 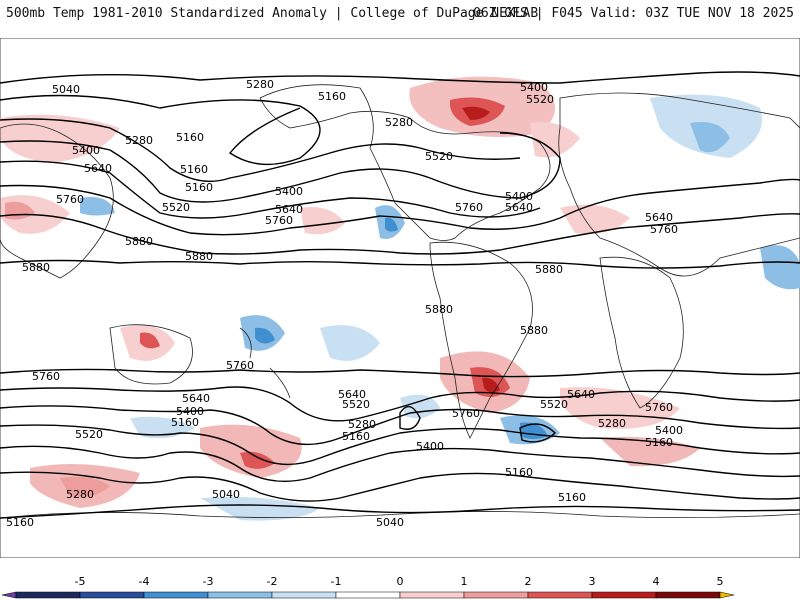 I want to click on legend-tick: 4, so click(x=656, y=581).